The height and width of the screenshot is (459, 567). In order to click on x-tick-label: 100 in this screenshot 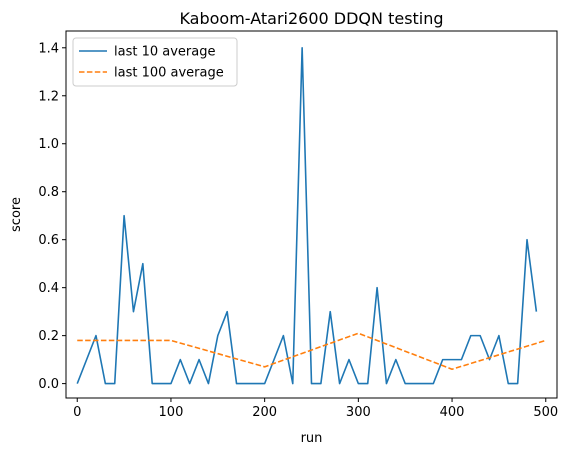, I will do `click(171, 412)`.